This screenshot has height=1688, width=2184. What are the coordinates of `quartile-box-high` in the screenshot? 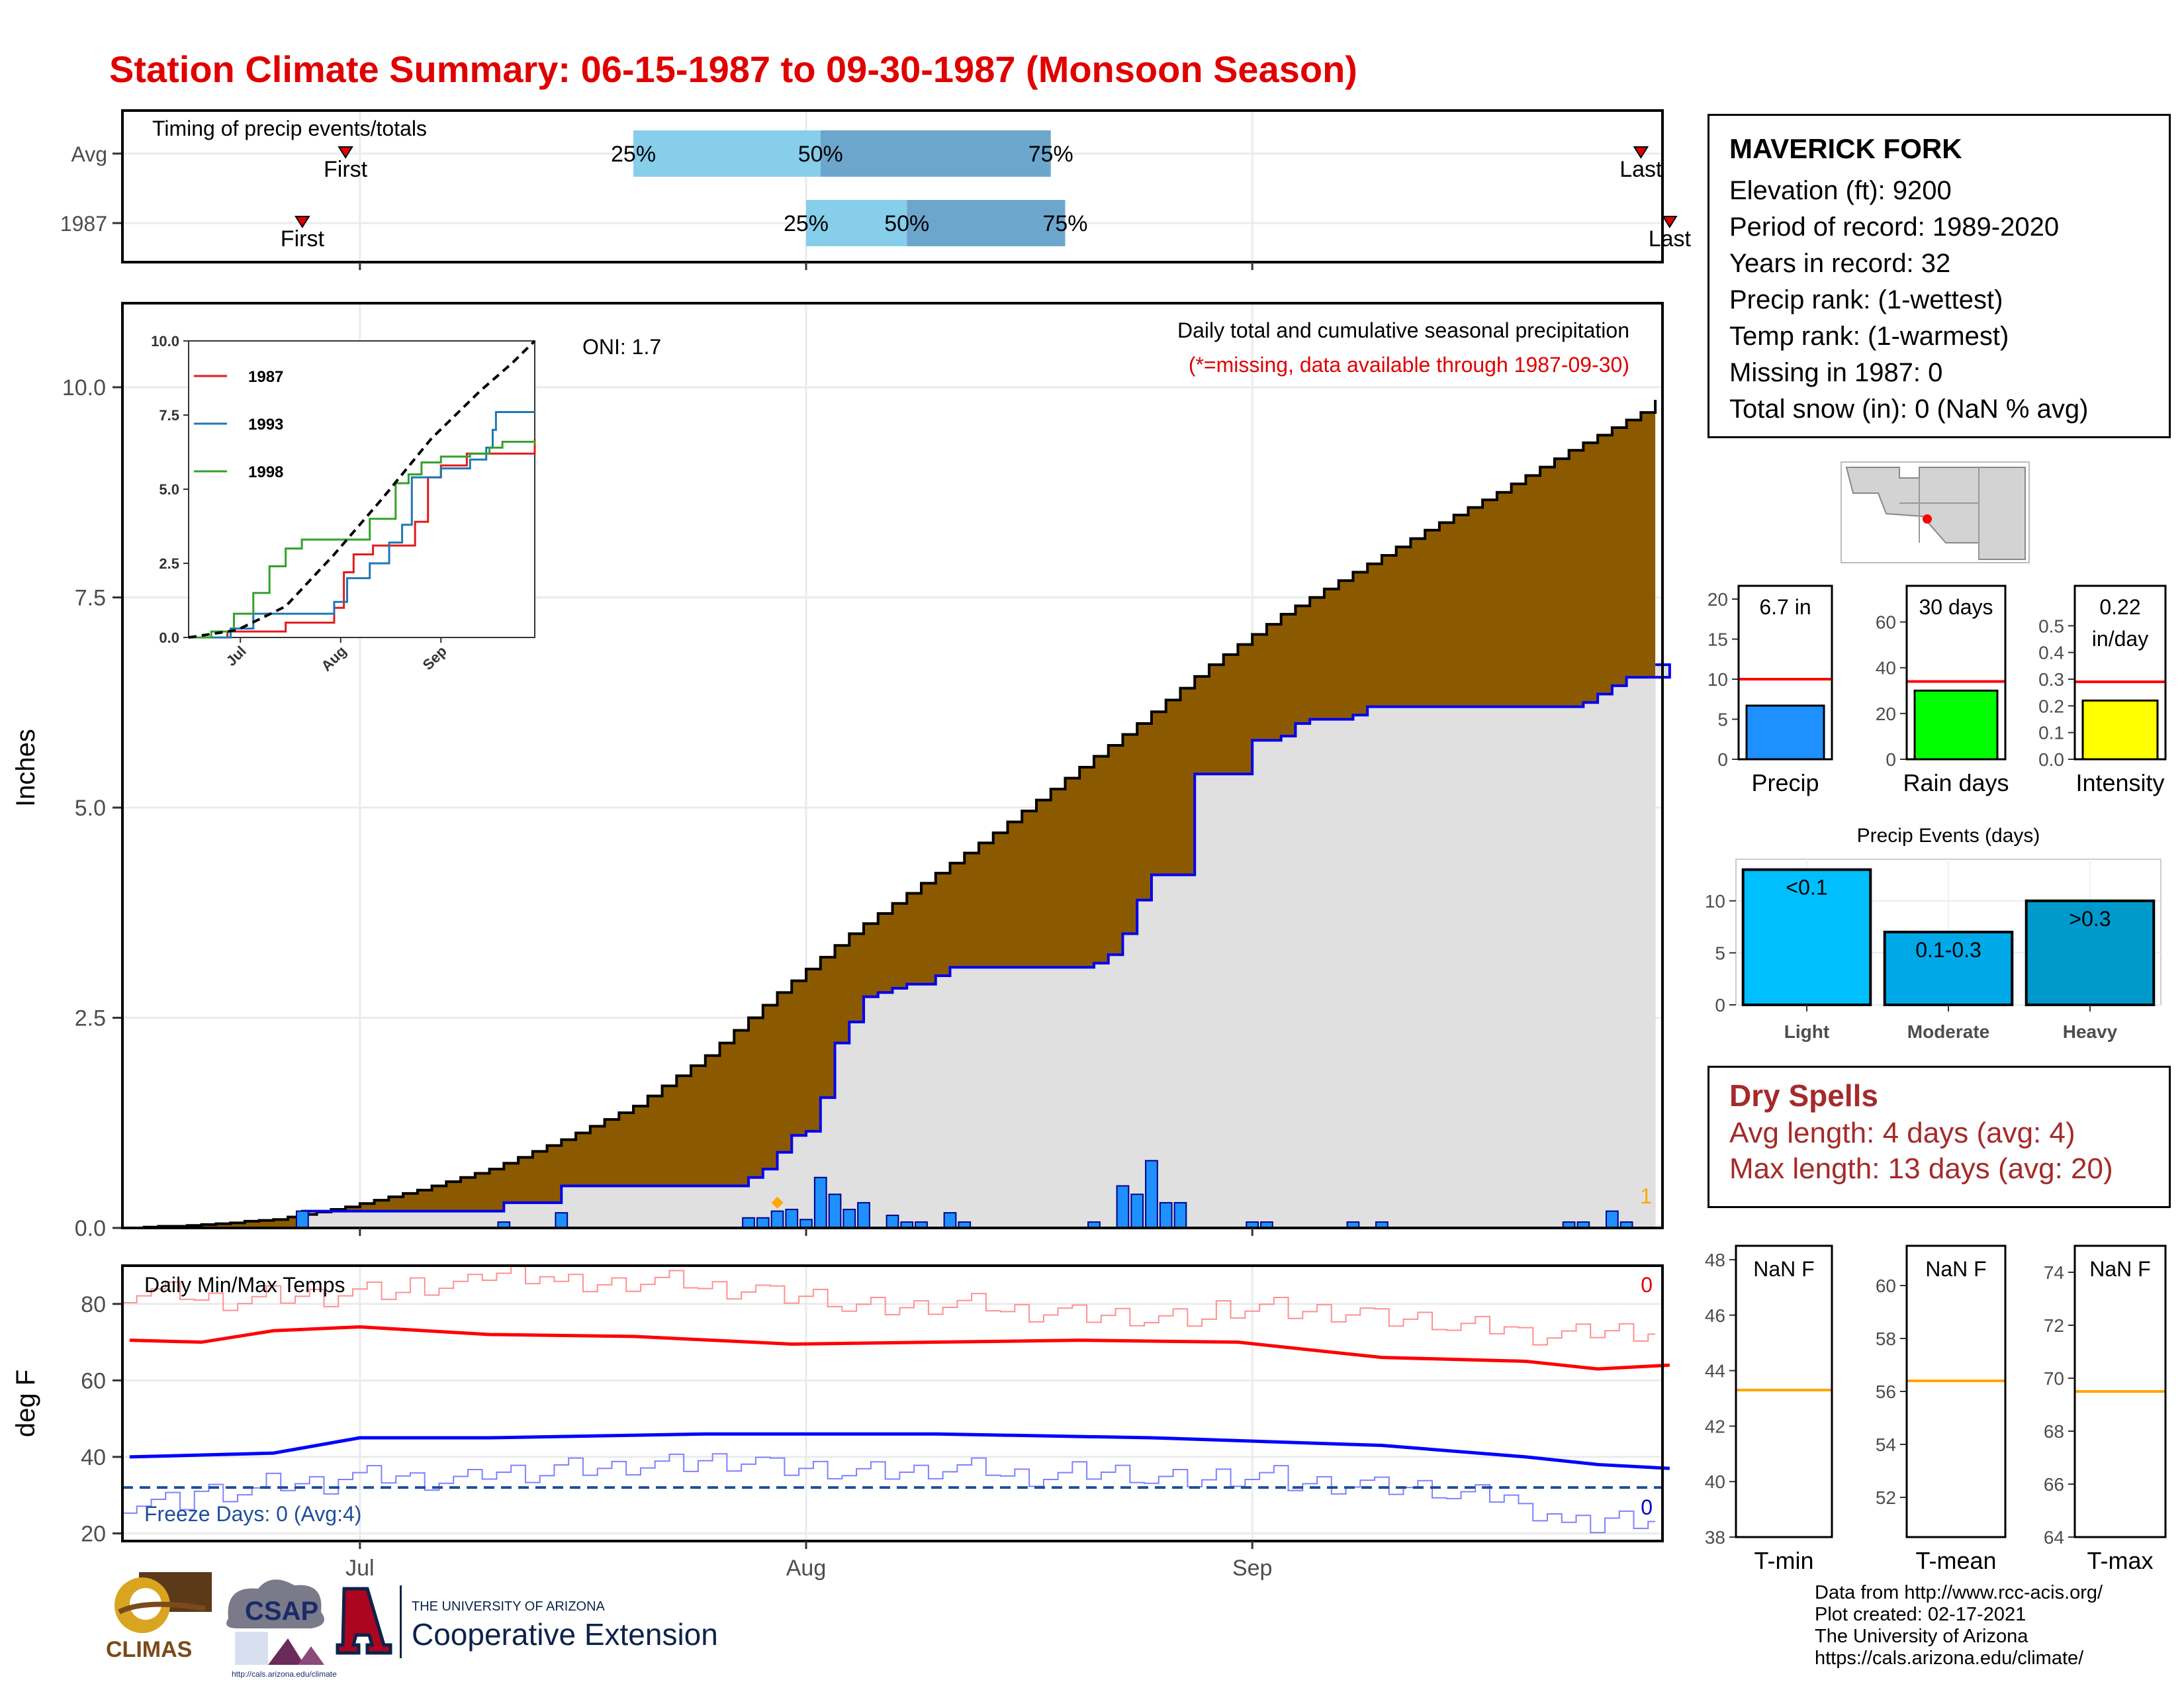 It's located at (987, 223).